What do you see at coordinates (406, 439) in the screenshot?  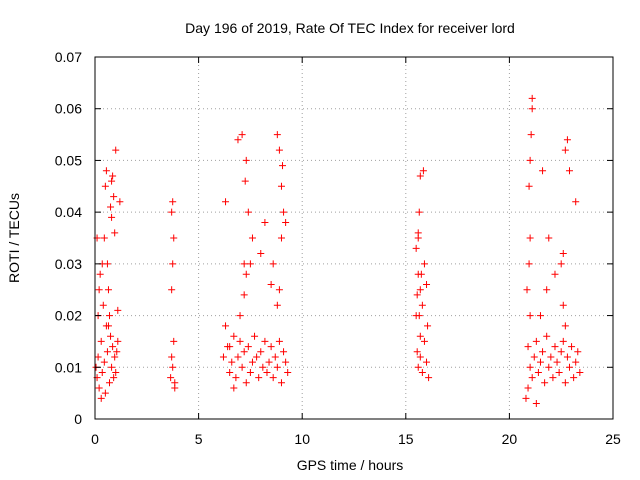 I see `x-tick-label: 15` at bounding box center [406, 439].